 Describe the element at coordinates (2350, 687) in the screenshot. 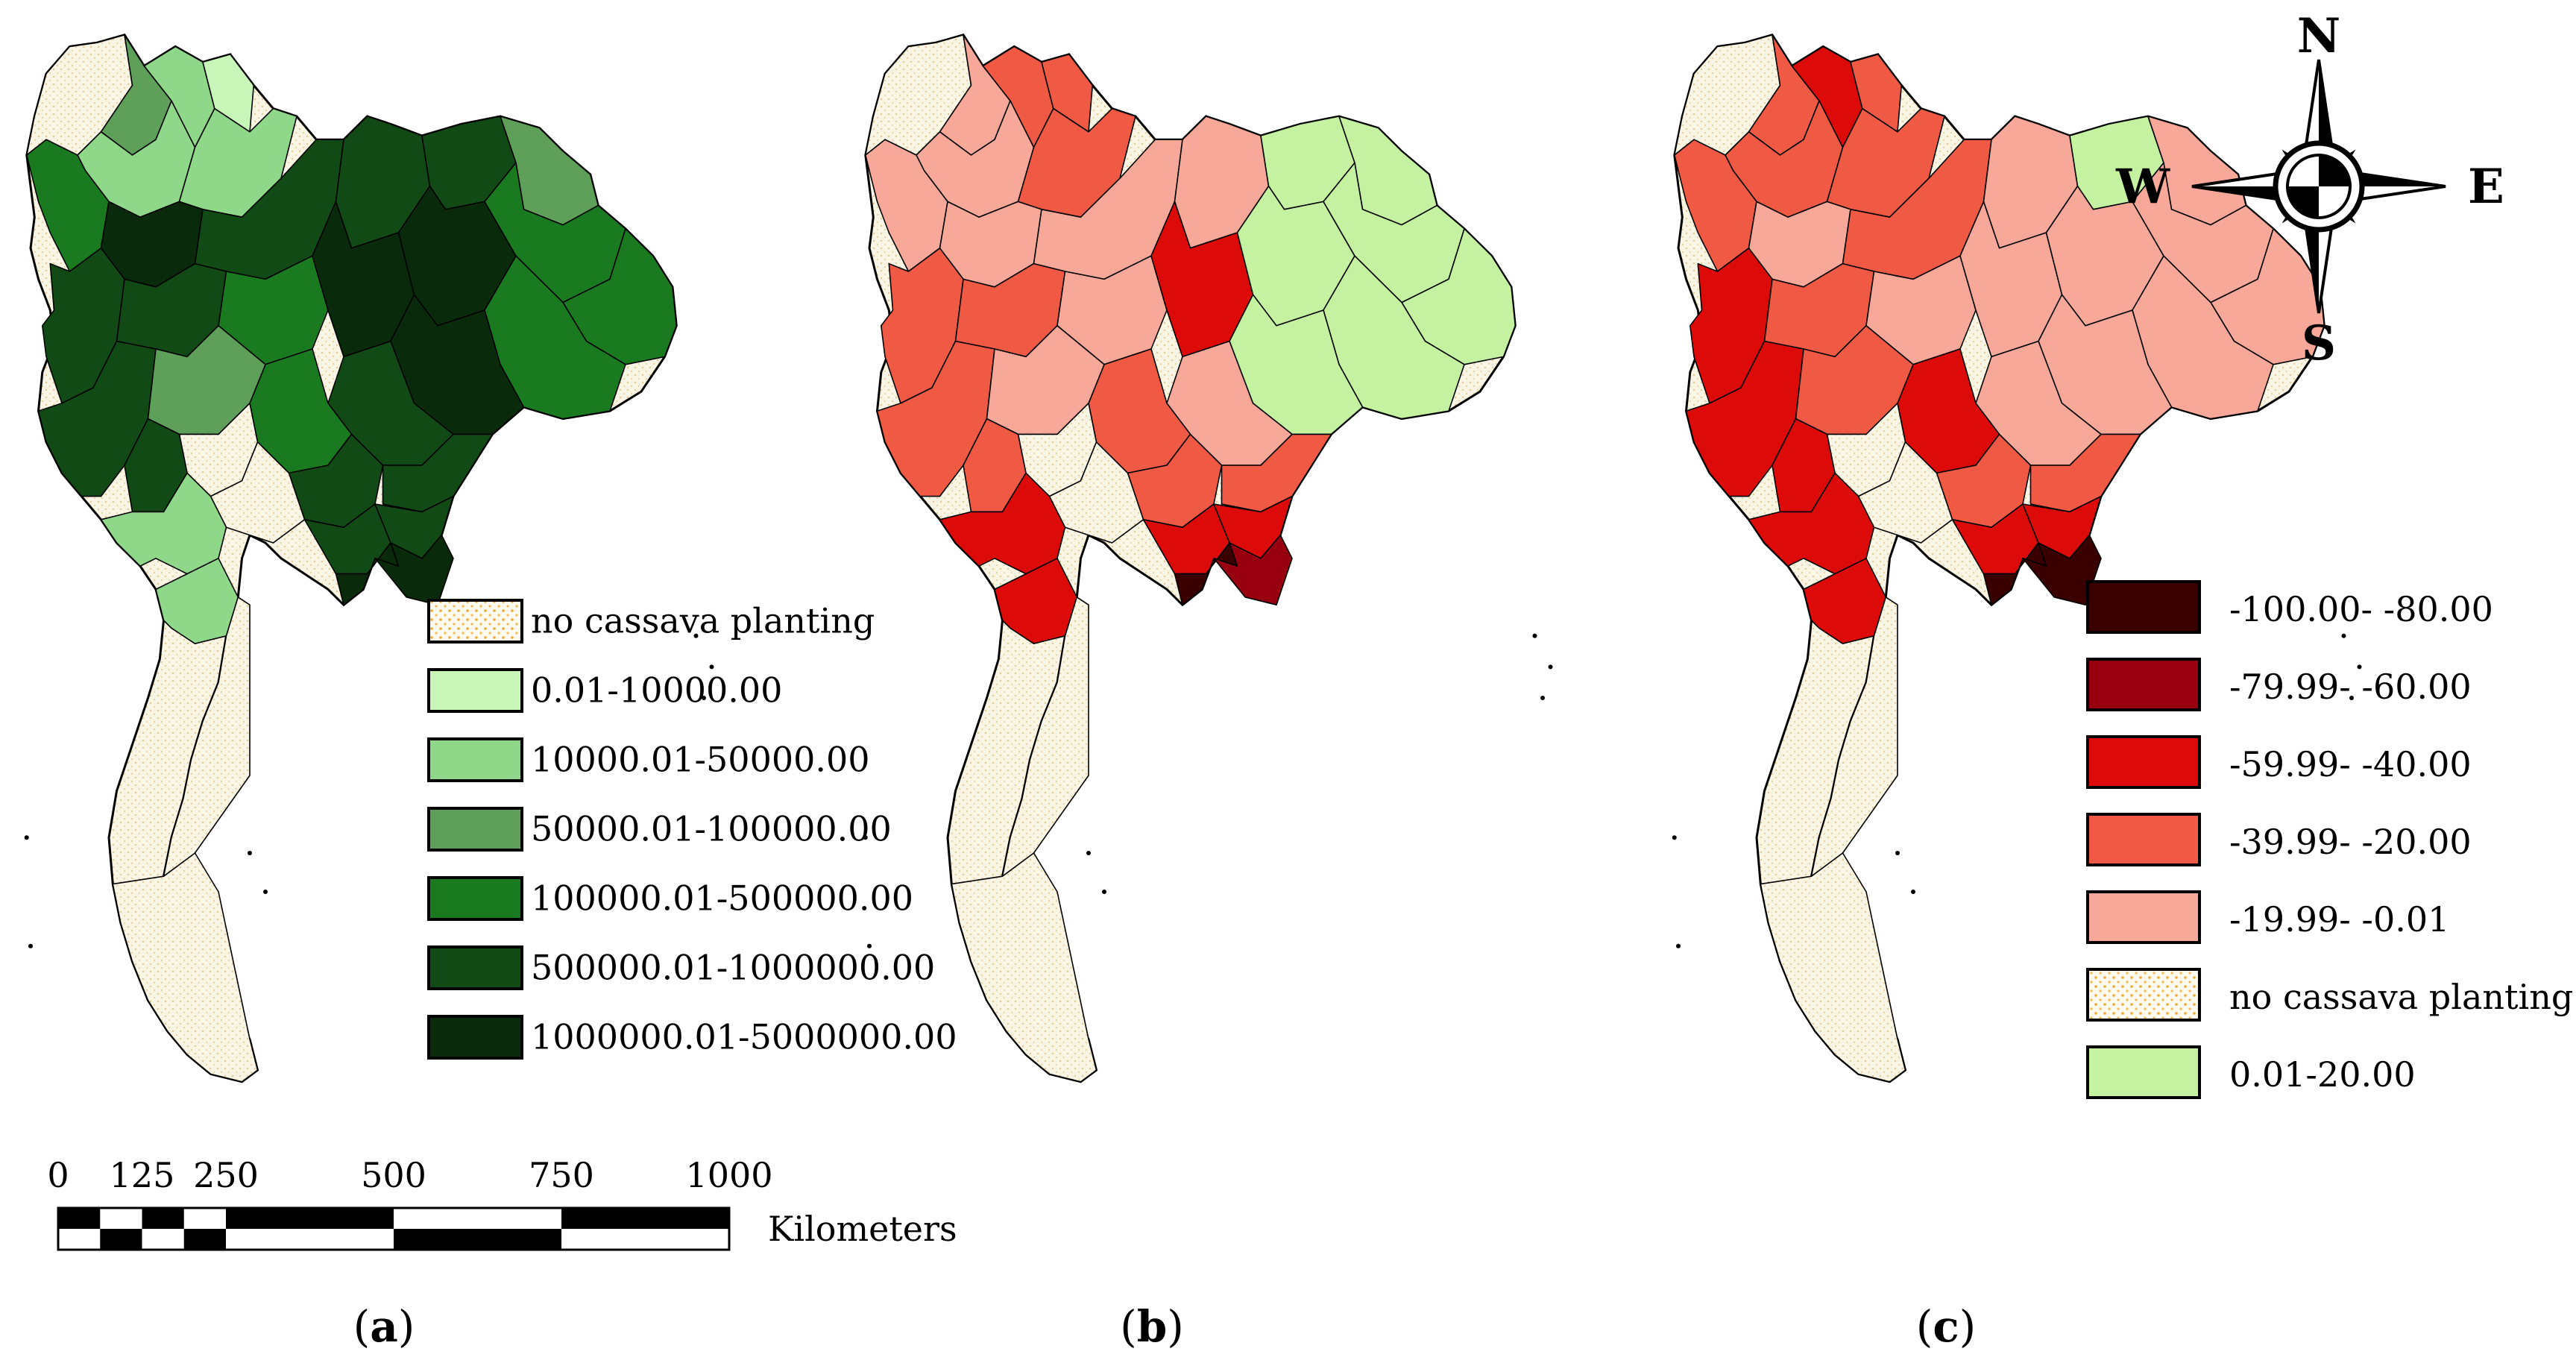

I see `legend-label: -79.99- -60.00` at that location.